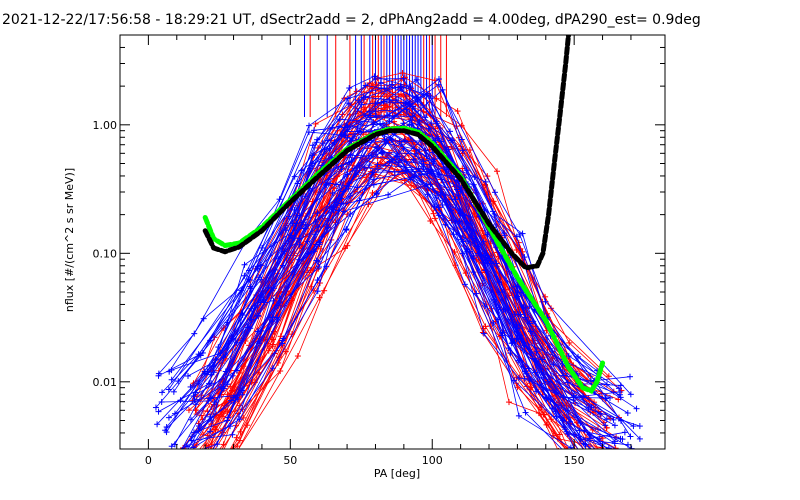 The image size is (800, 500). What do you see at coordinates (432, 460) in the screenshot?
I see `x-tick-label: 100` at bounding box center [432, 460].